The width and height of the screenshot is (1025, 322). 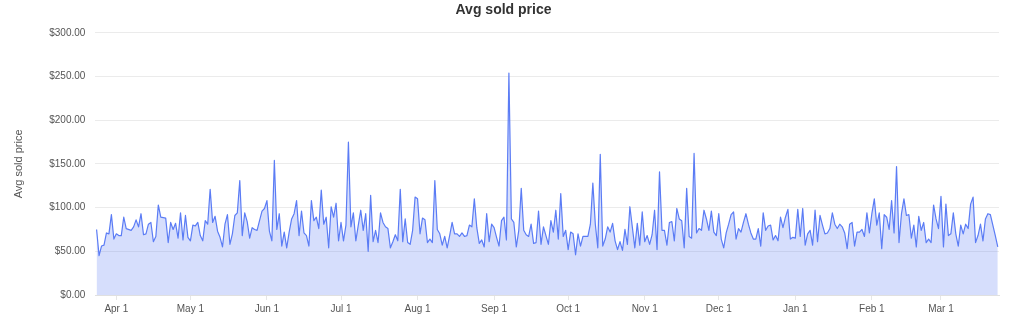 What do you see at coordinates (67, 76) in the screenshot?
I see `y-tick-label: $250.00` at bounding box center [67, 76].